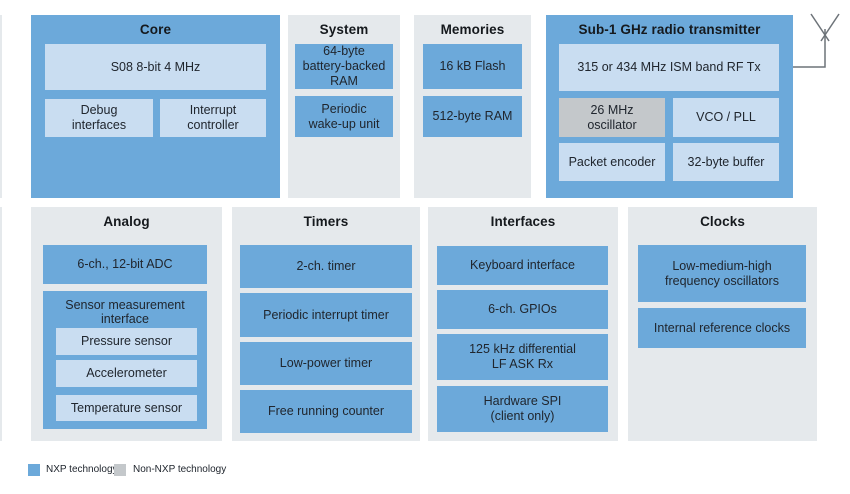 The width and height of the screenshot is (850, 494). What do you see at coordinates (522, 265) in the screenshot?
I see `interfaces-keyboard-block: Keyboard interface` at bounding box center [522, 265].